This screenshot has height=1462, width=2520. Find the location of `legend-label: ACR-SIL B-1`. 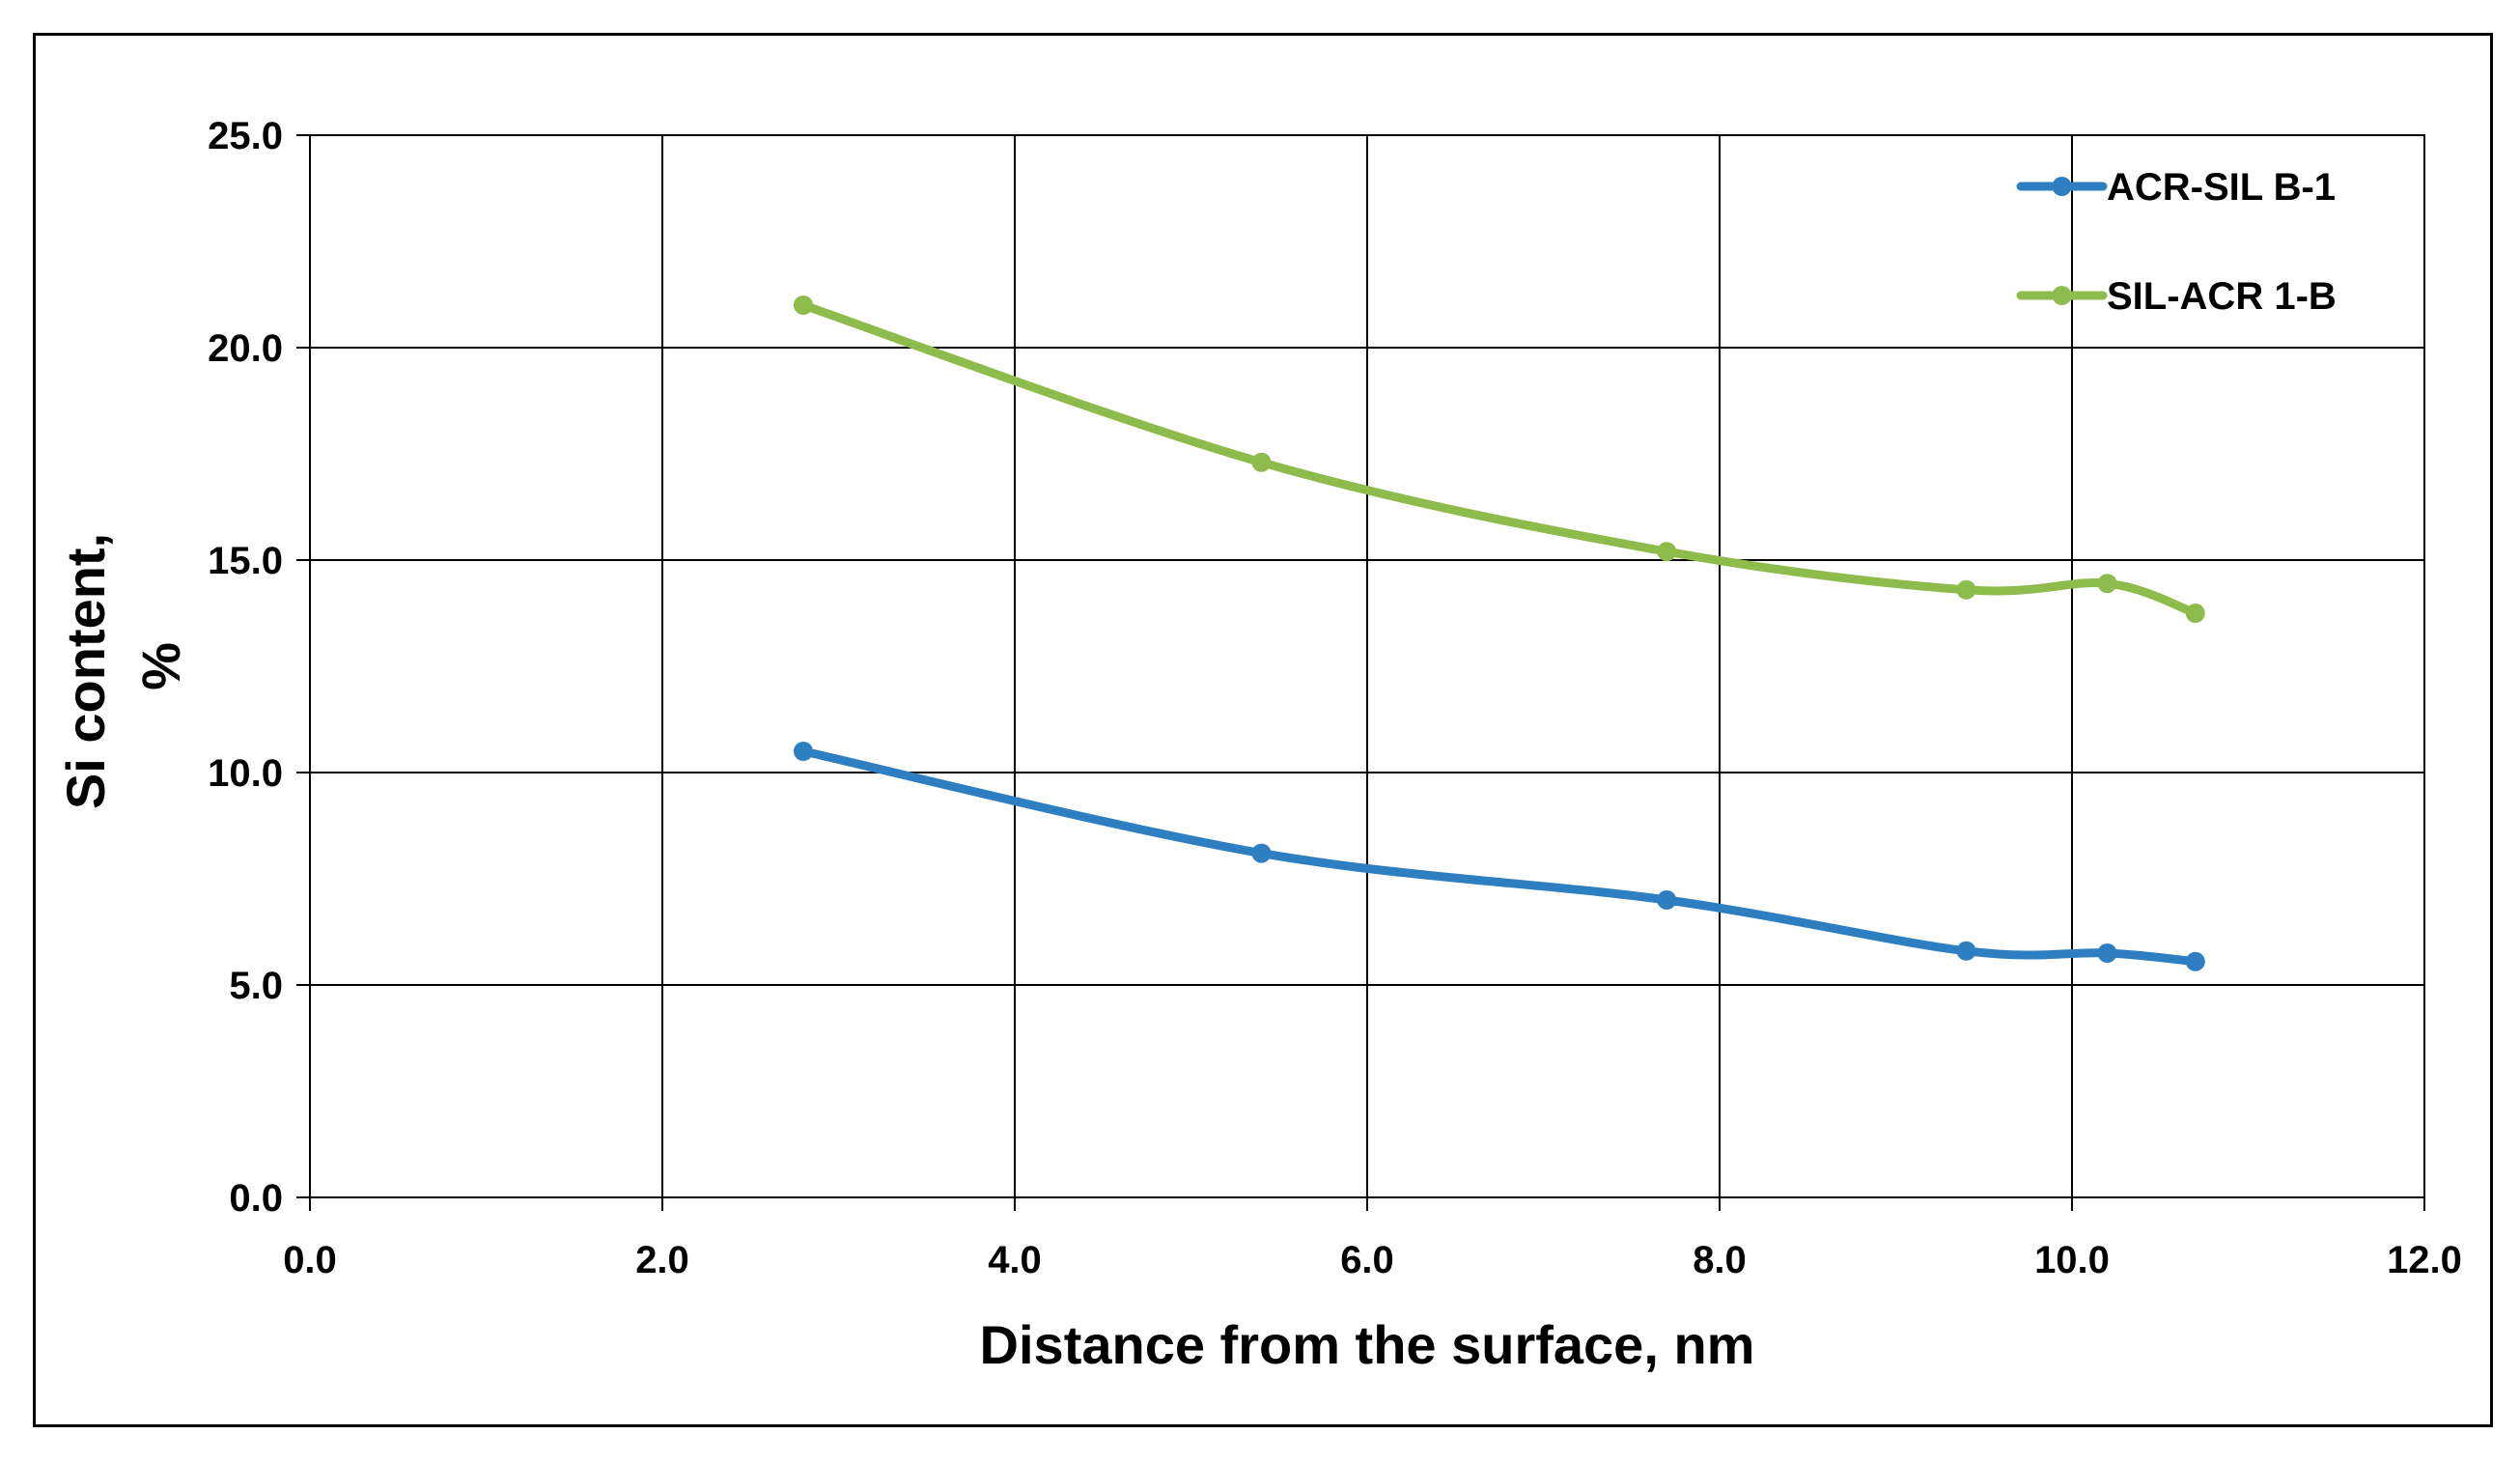

legend-label: ACR-SIL B-1 is located at coordinates (2221, 187).